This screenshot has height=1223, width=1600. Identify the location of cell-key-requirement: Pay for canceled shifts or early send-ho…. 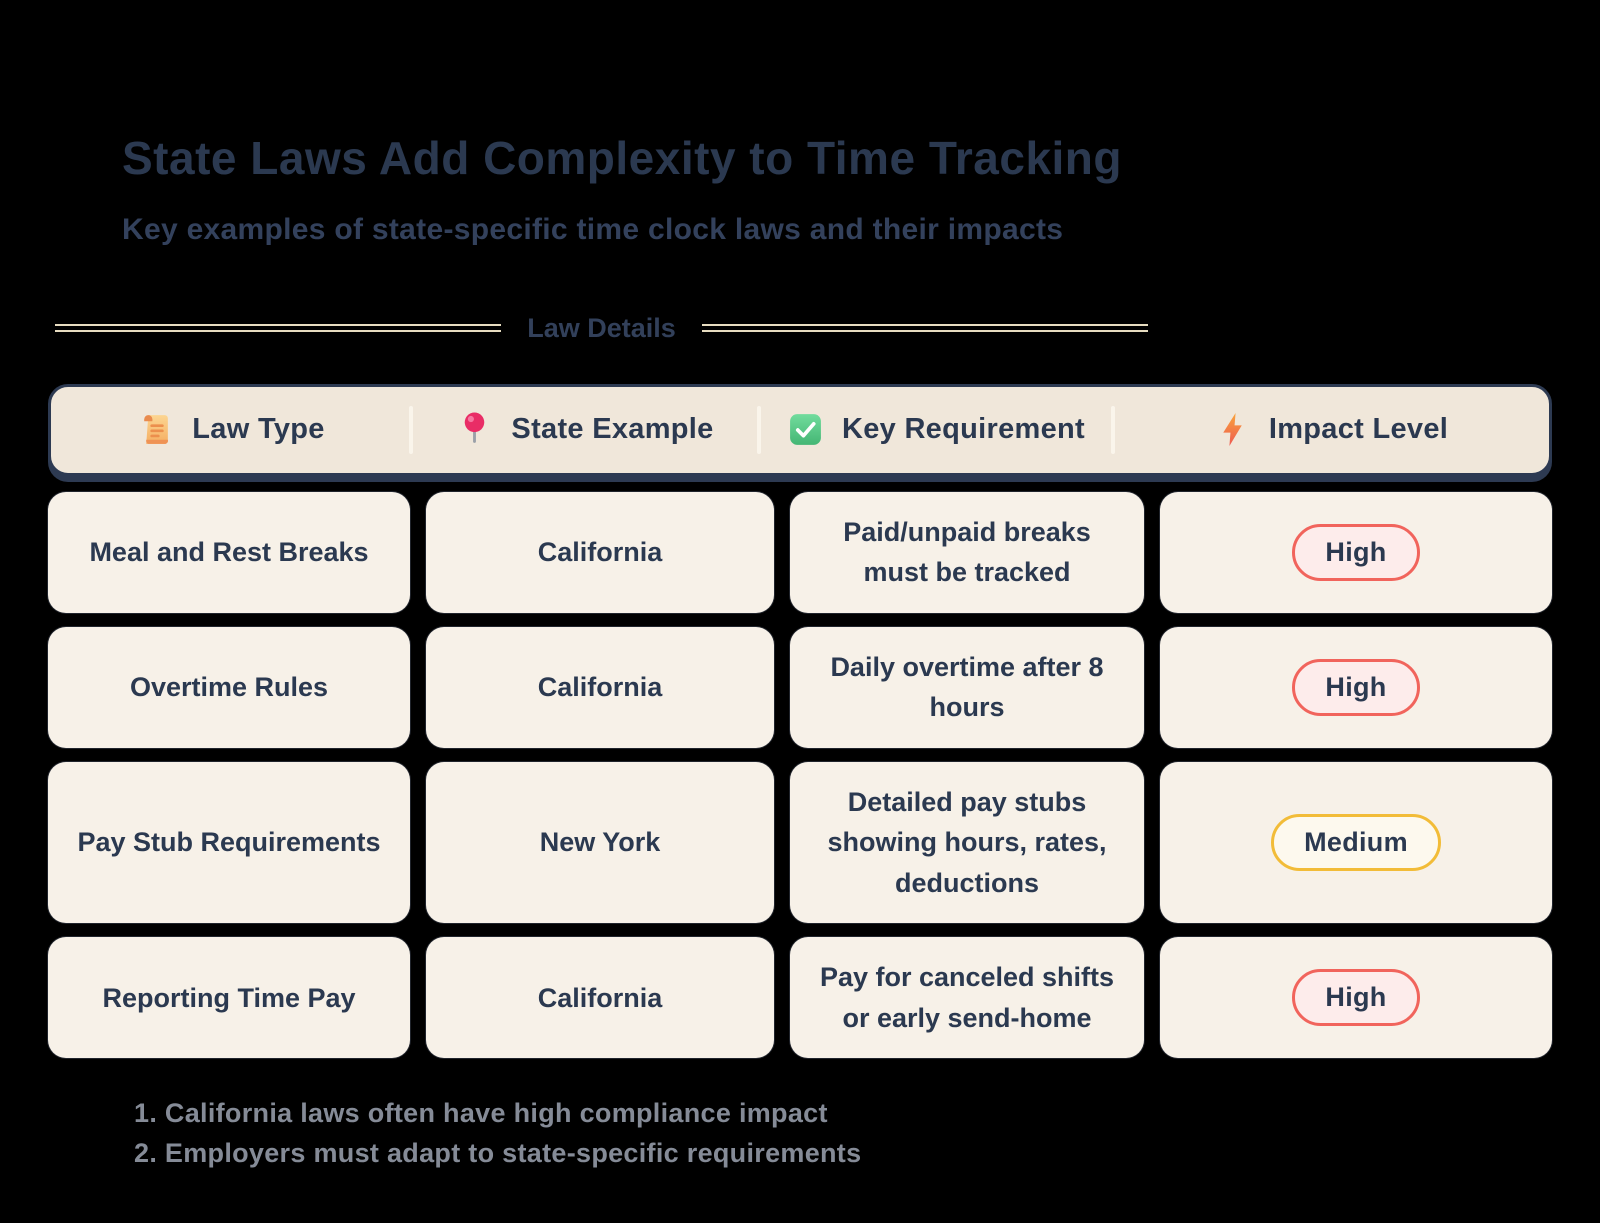
(967, 998).